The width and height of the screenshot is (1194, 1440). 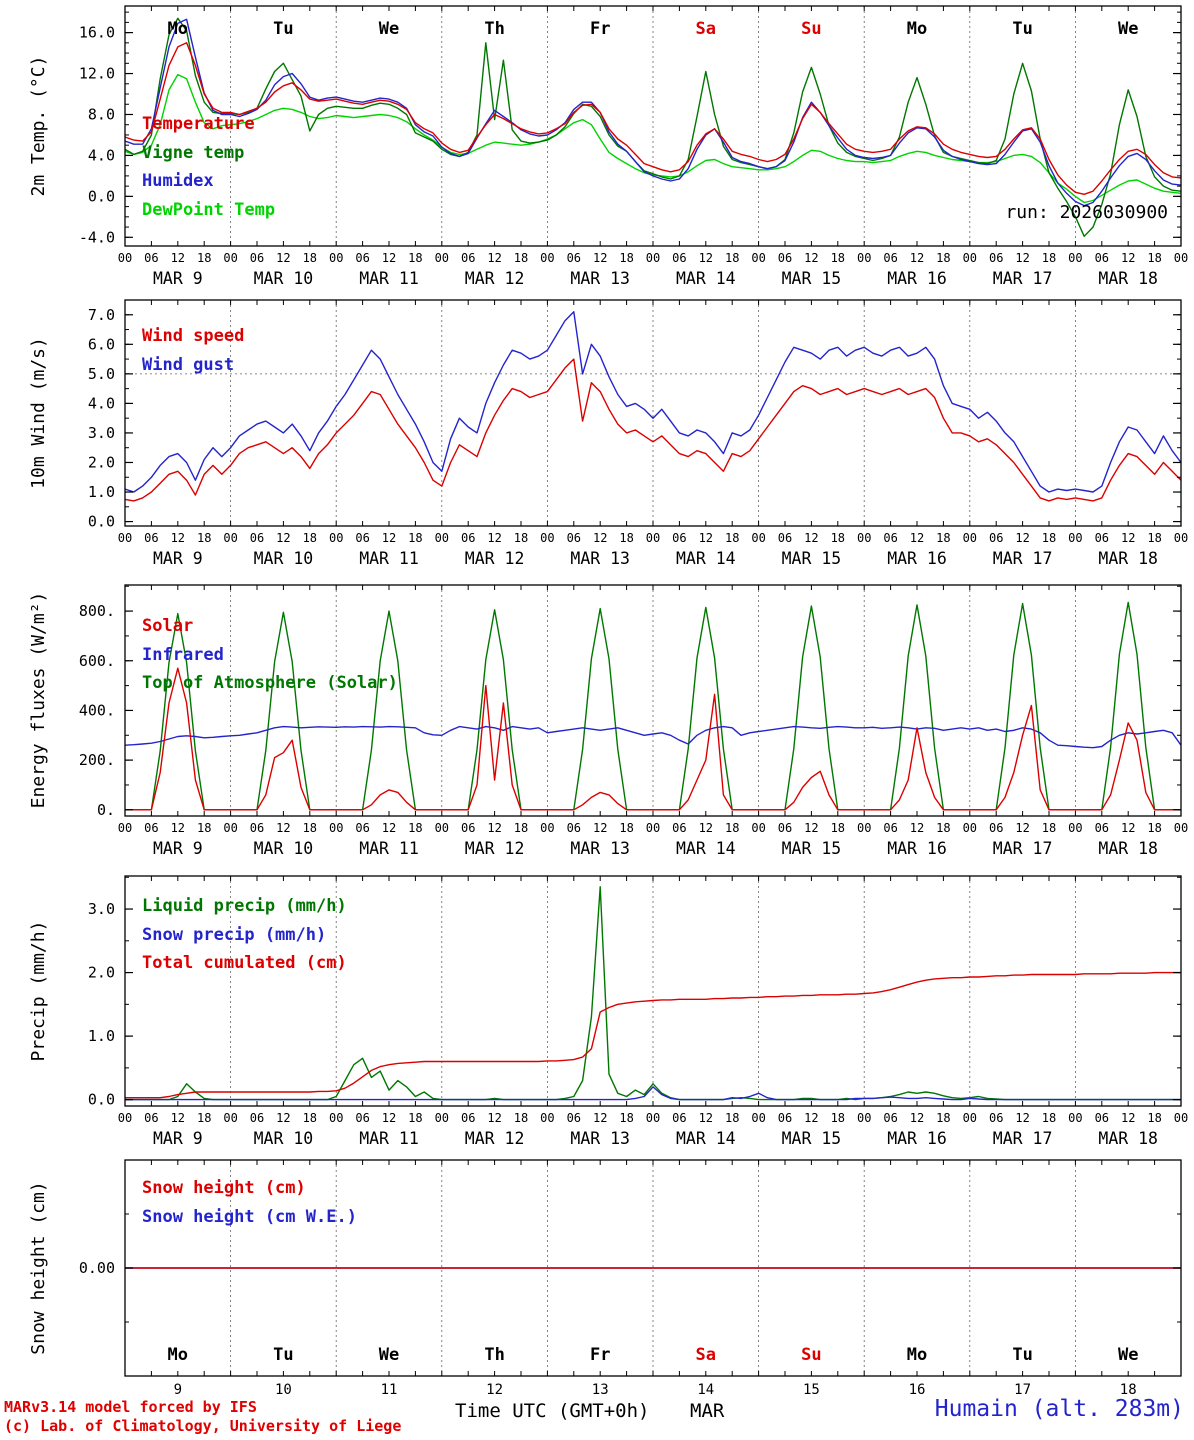 I want to click on y-tick-label: 0., so click(x=106, y=810).